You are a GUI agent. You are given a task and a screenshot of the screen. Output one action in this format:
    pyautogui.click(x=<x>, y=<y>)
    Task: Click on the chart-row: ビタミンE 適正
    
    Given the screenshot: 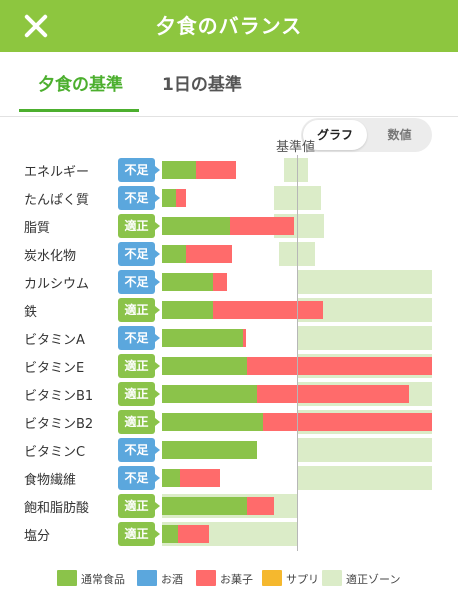 What is the action you would take?
    pyautogui.click(x=229, y=366)
    